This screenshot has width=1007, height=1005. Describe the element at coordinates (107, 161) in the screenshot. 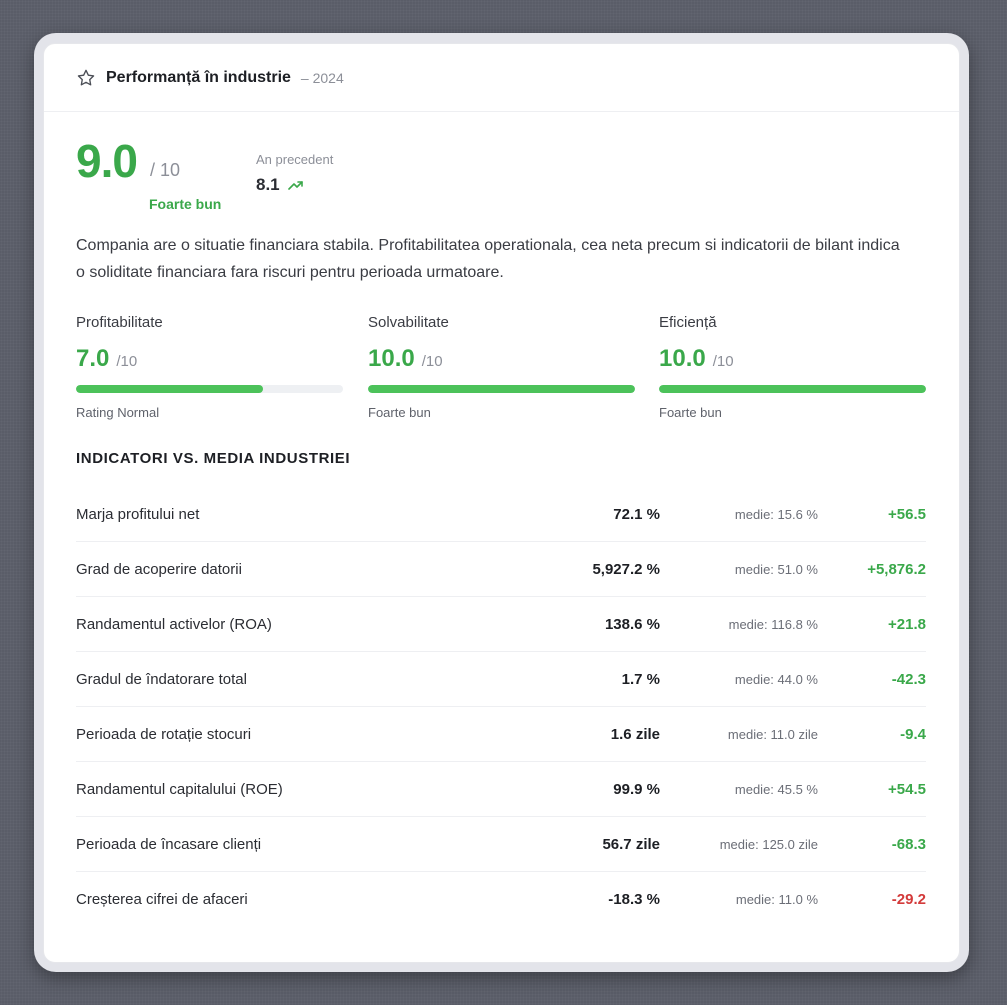

I see `score-value: 9.0` at that location.